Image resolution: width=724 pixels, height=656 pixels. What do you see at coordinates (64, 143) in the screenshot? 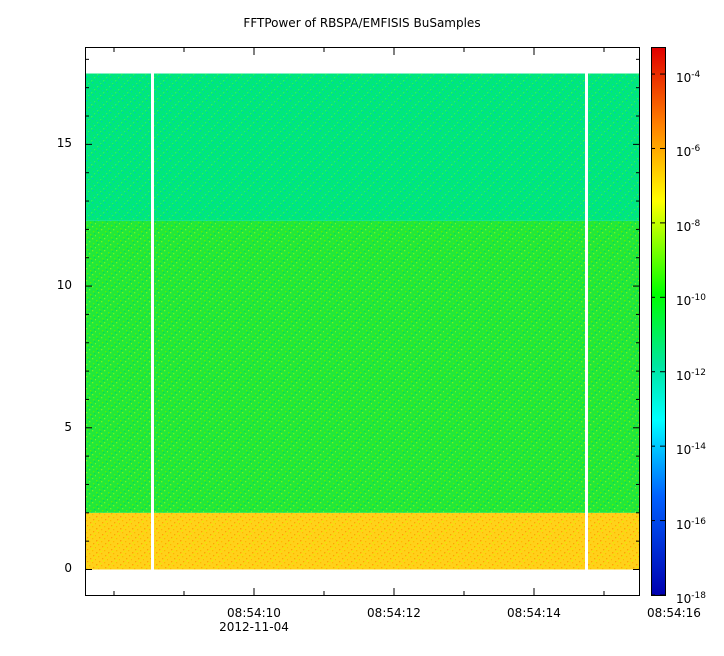
I see `y-tick-label: 15` at bounding box center [64, 143].